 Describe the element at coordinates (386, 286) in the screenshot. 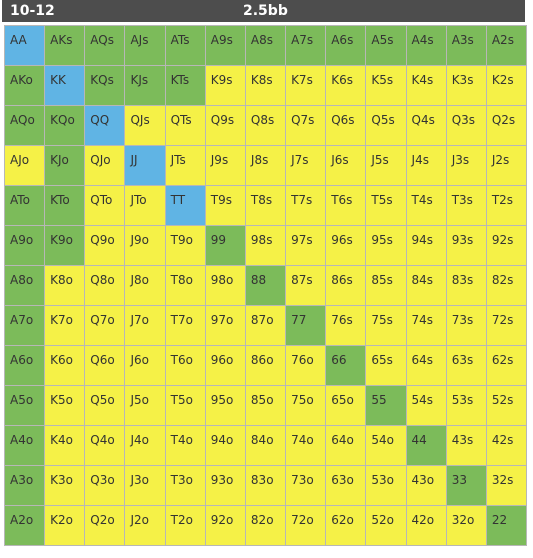

I see `hand-cell: 85s` at that location.